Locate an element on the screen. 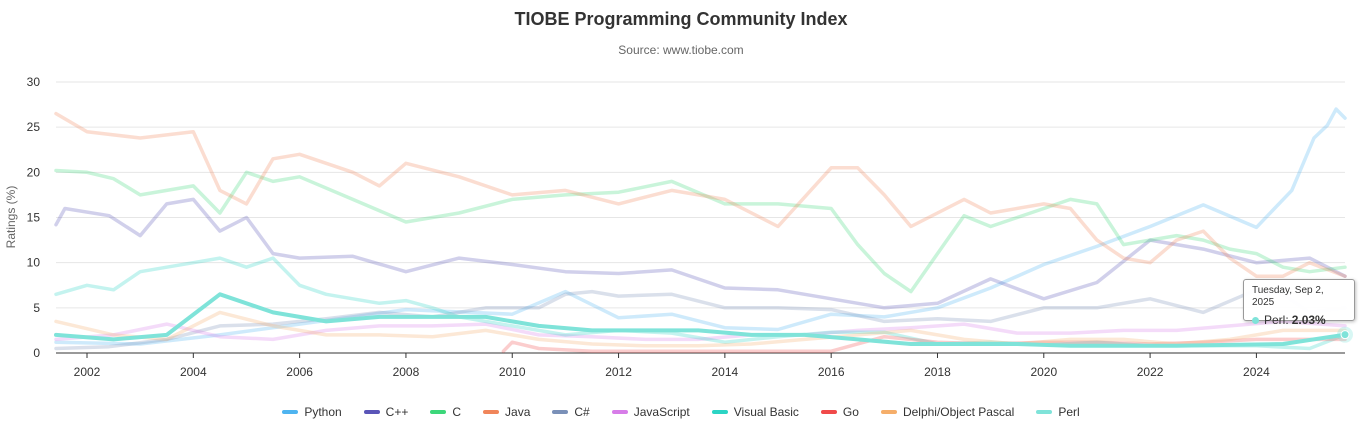  legend-item-c-: C# is located at coordinates (571, 412).